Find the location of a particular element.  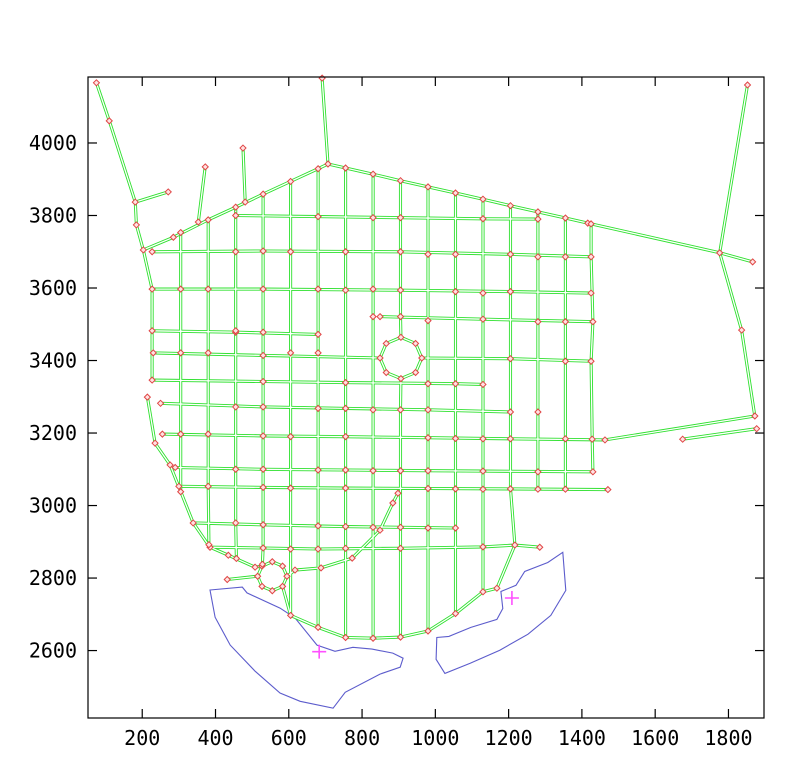

x-tick-label: 400 is located at coordinates (215, 738).